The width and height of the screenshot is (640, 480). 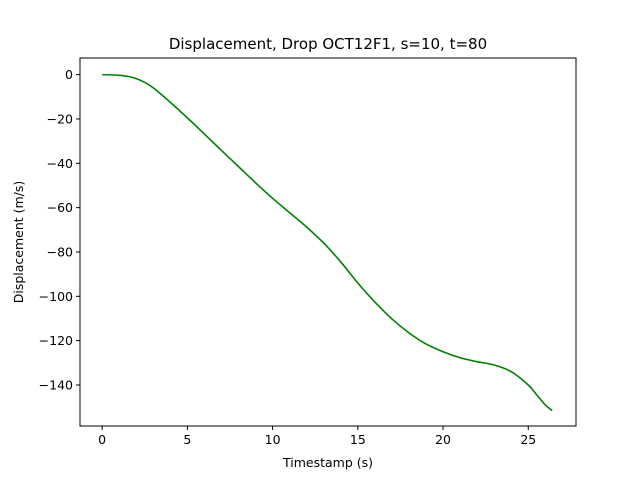 What do you see at coordinates (60, 207) in the screenshot?
I see `y-tick-label: −60` at bounding box center [60, 207].